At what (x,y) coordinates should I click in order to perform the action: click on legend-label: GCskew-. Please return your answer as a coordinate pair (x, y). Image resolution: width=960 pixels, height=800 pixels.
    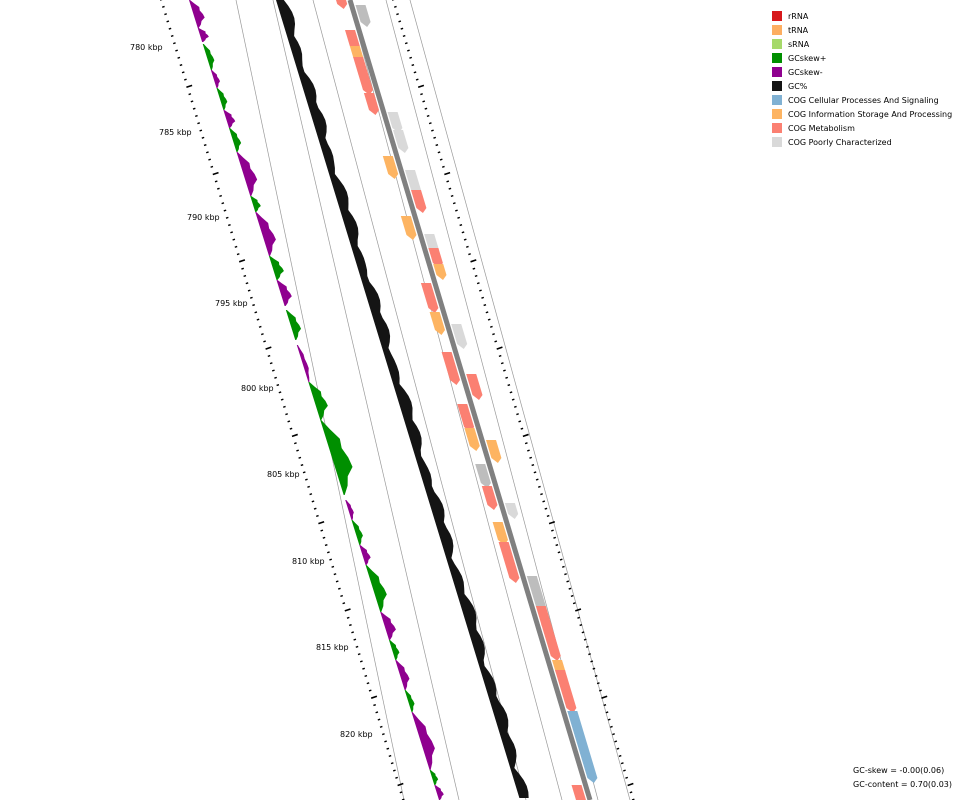
    Looking at the image, I should click on (805, 72).